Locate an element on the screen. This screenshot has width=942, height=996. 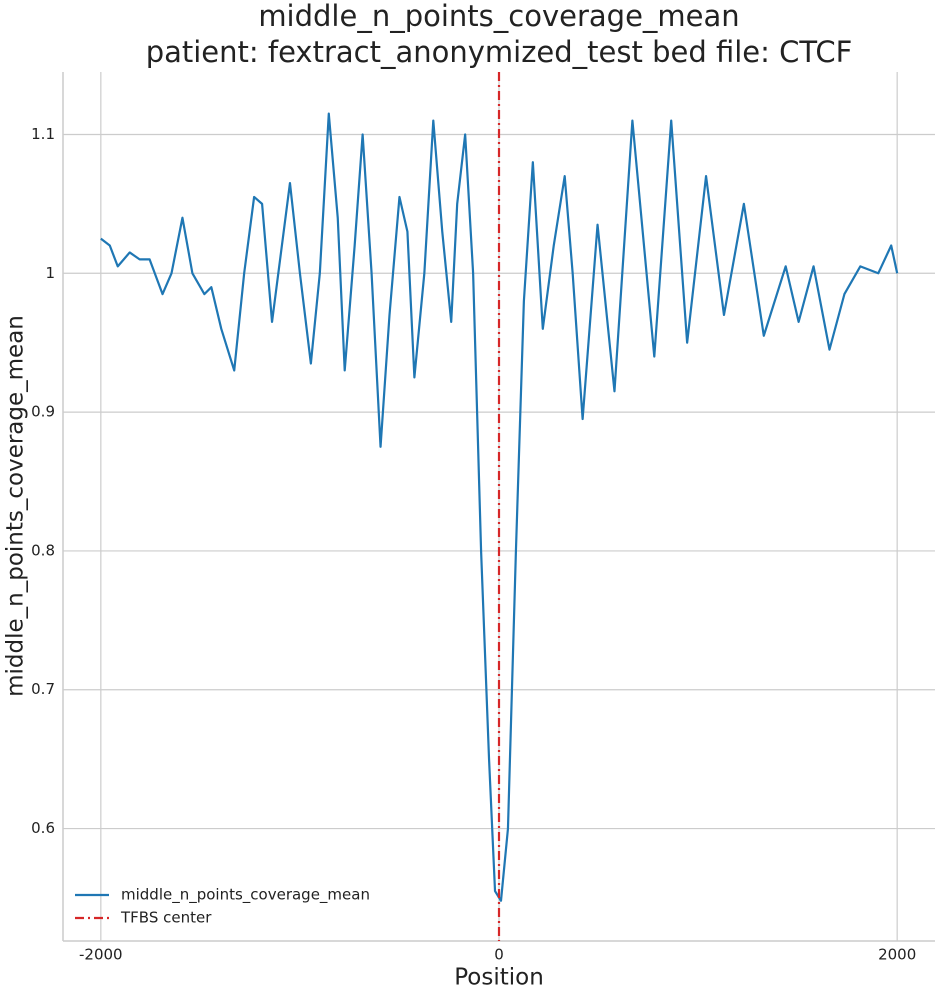
y-tick-label: 0.8 is located at coordinates (43, 550).